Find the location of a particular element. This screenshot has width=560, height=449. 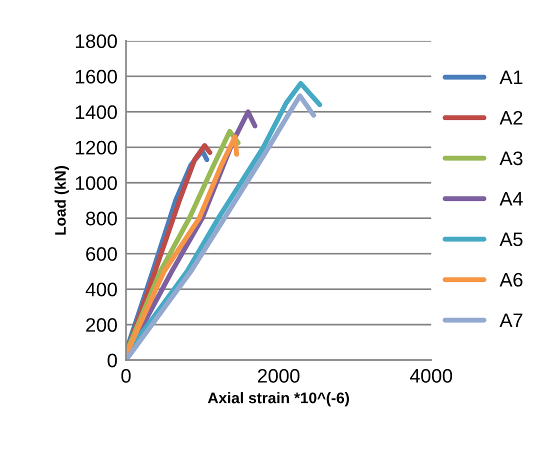

x-tick-label: 0 is located at coordinates (126, 375).